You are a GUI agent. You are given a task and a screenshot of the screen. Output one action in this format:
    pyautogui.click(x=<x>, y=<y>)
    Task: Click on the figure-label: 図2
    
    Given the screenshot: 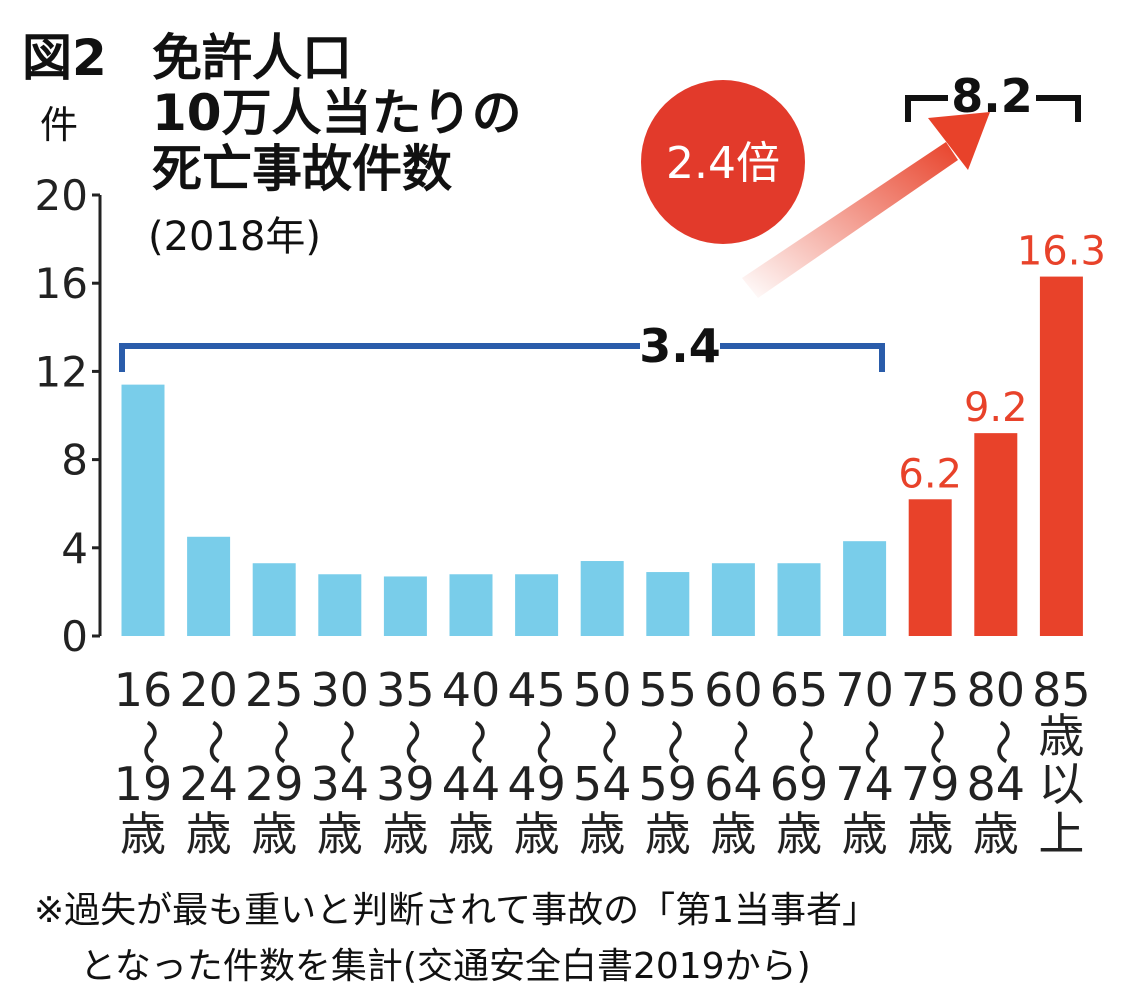 What is the action you would take?
    pyautogui.click(x=64, y=58)
    